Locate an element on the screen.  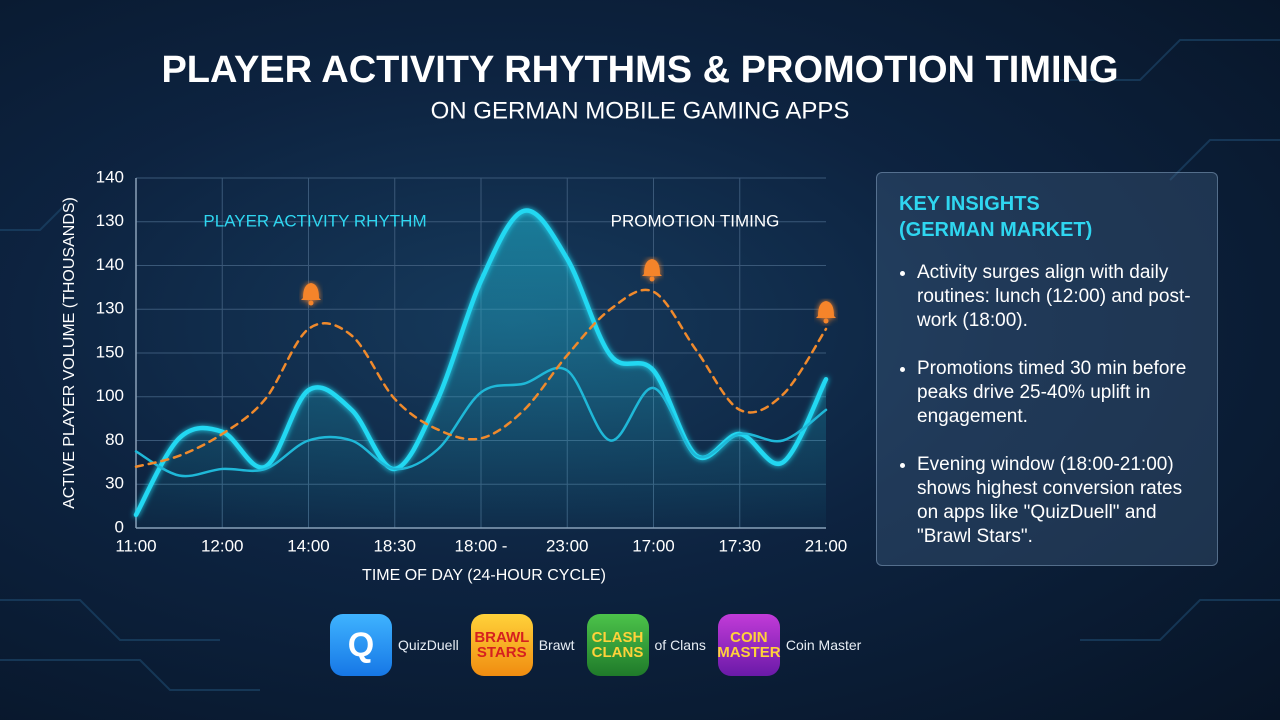
app: BRAWL STARS Brawt is located at coordinates (523, 645).